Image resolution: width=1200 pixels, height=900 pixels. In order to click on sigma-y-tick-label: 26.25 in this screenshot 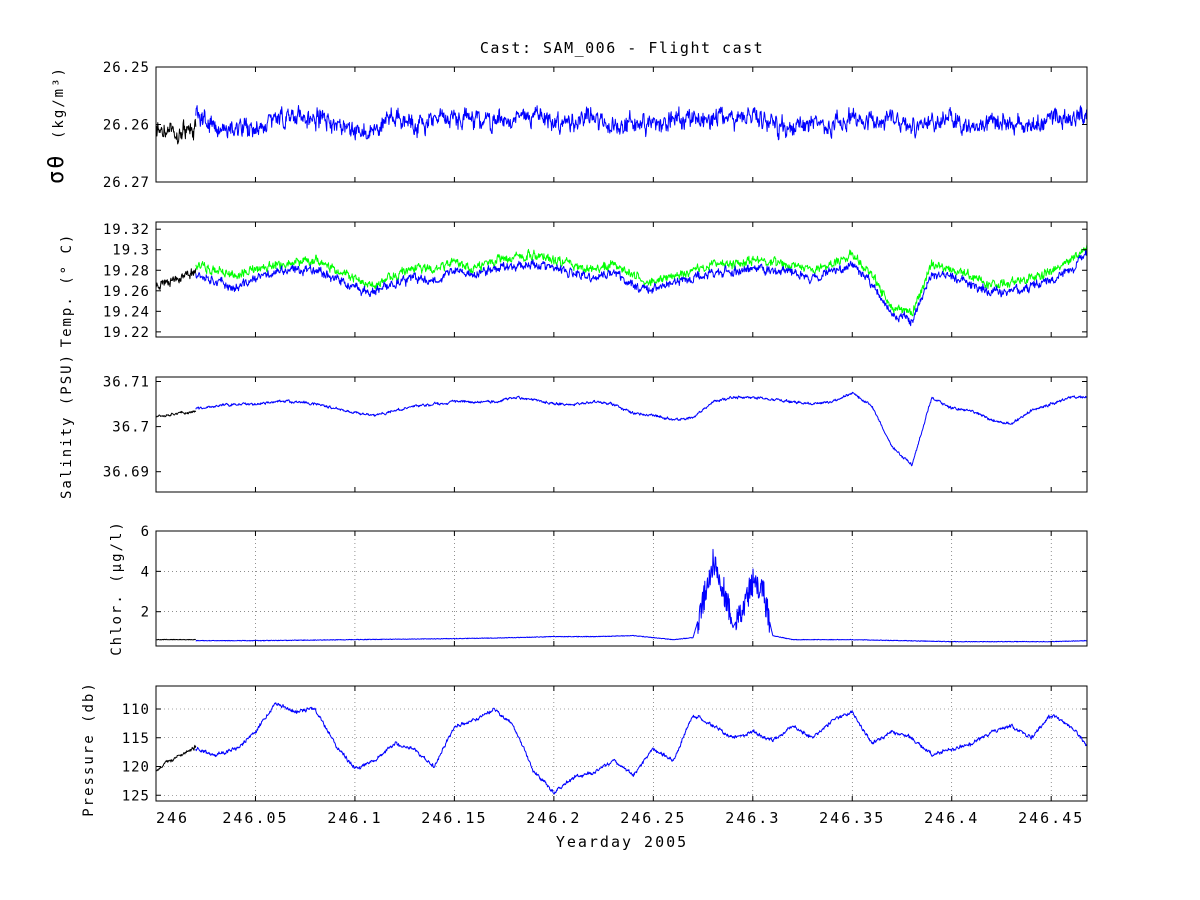, I will do `click(126, 68)`.